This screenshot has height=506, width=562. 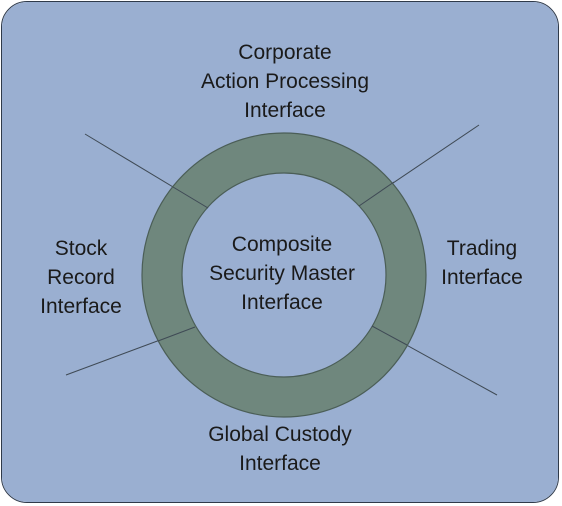 What do you see at coordinates (376, 194) in the screenshot?
I see `connector-top-right-ring-segment` at bounding box center [376, 194].